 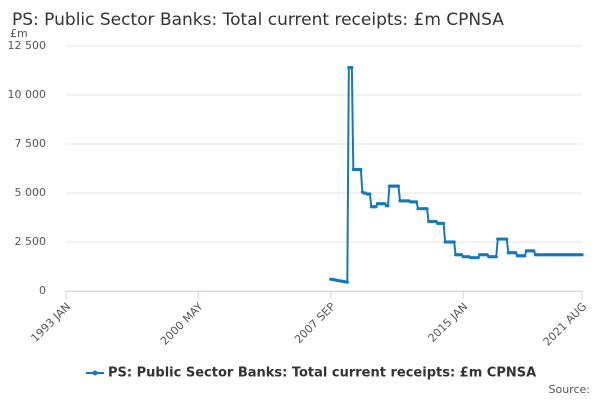 What do you see at coordinates (565, 324) in the screenshot?
I see `x-tick-label: 2021 AUG` at bounding box center [565, 324].